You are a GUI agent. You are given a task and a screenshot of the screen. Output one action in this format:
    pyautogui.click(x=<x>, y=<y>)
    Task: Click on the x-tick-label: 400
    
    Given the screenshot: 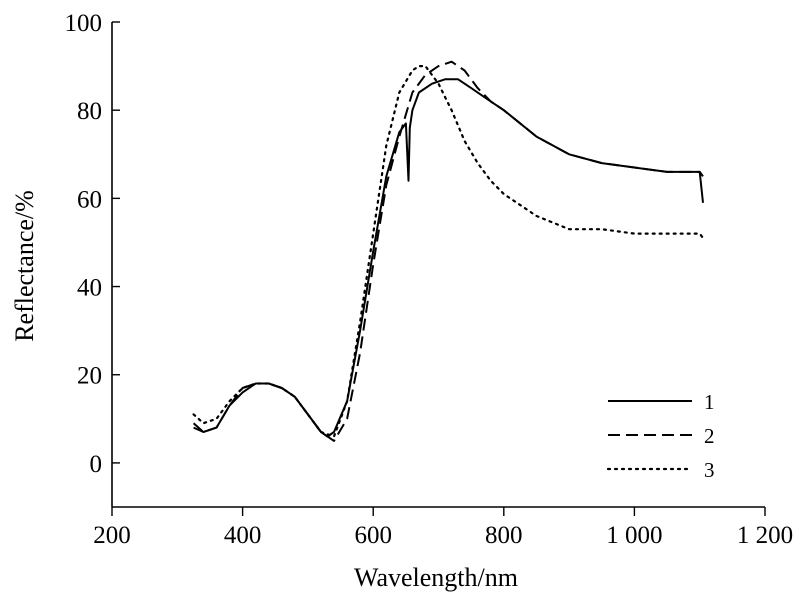 What is the action you would take?
    pyautogui.click(x=243, y=535)
    